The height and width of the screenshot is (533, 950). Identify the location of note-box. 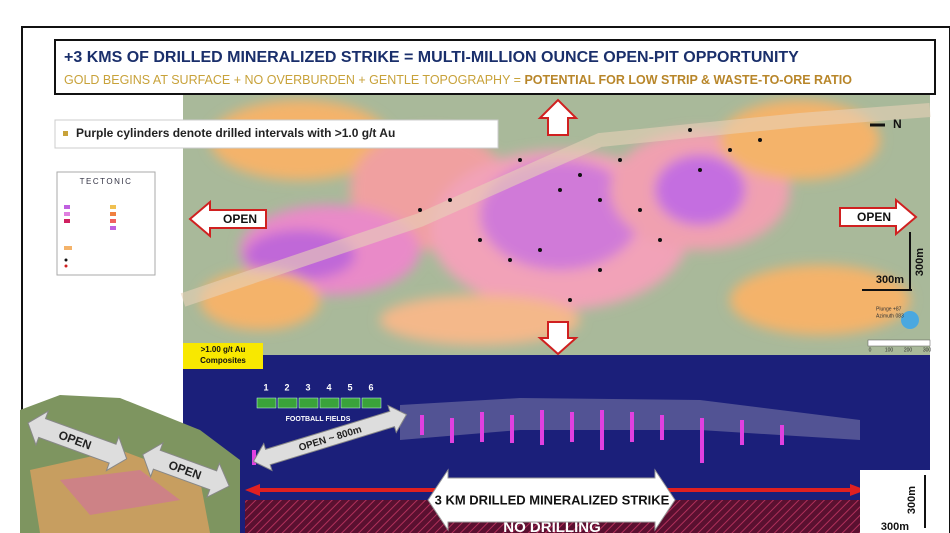
(276, 134).